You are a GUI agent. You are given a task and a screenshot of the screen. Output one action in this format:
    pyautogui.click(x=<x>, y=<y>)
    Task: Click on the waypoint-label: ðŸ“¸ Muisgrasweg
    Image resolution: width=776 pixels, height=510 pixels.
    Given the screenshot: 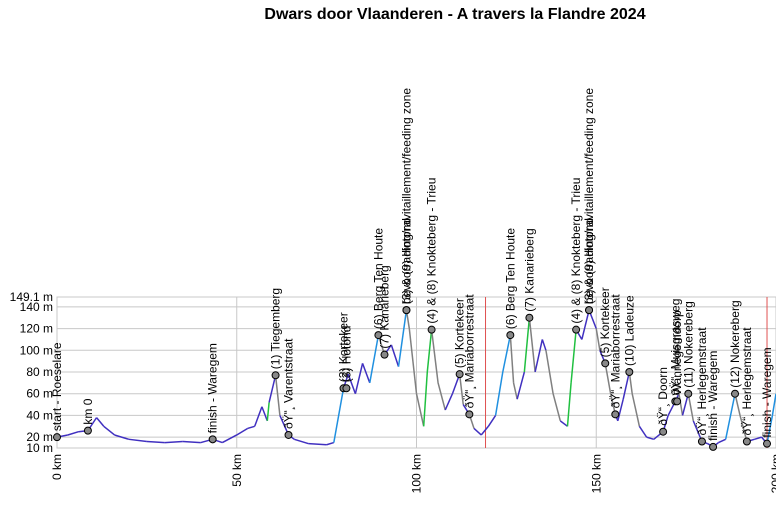 What is the action you would take?
    pyautogui.click(x=675, y=347)
    